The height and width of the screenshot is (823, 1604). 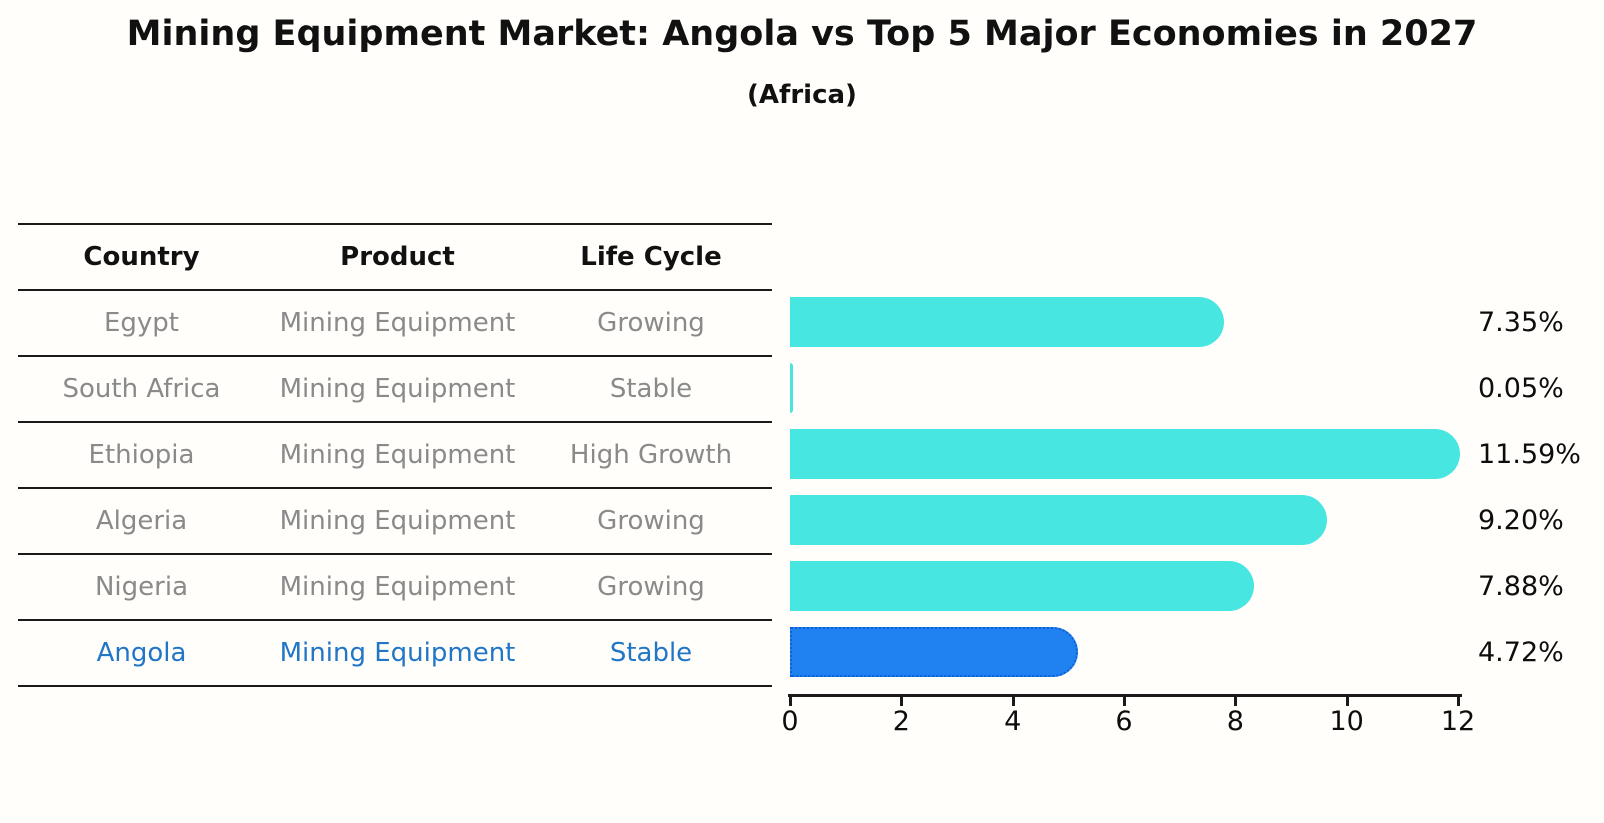 What do you see at coordinates (141, 257) in the screenshot?
I see `table-header-country: Country` at bounding box center [141, 257].